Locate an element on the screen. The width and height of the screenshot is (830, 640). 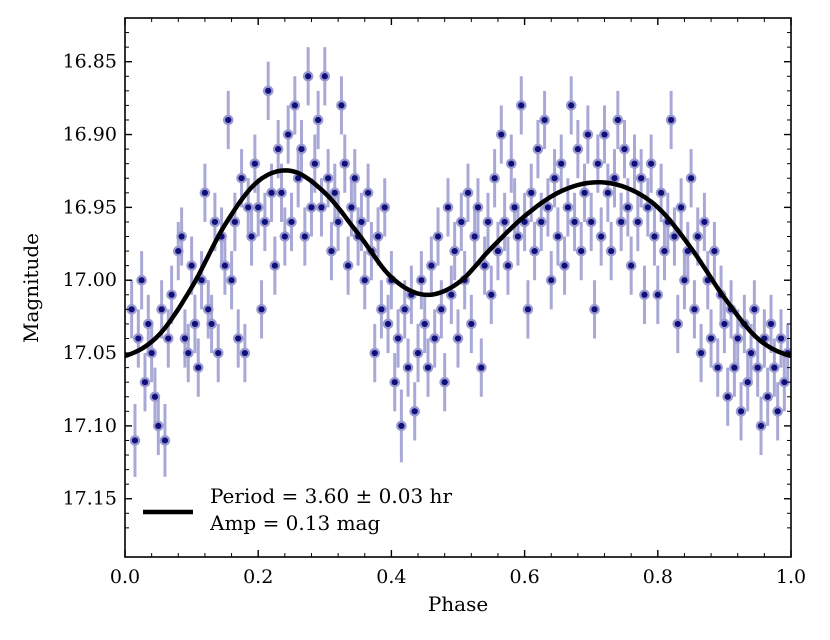
y-axis-label: Magnitude is located at coordinates (31, 288).